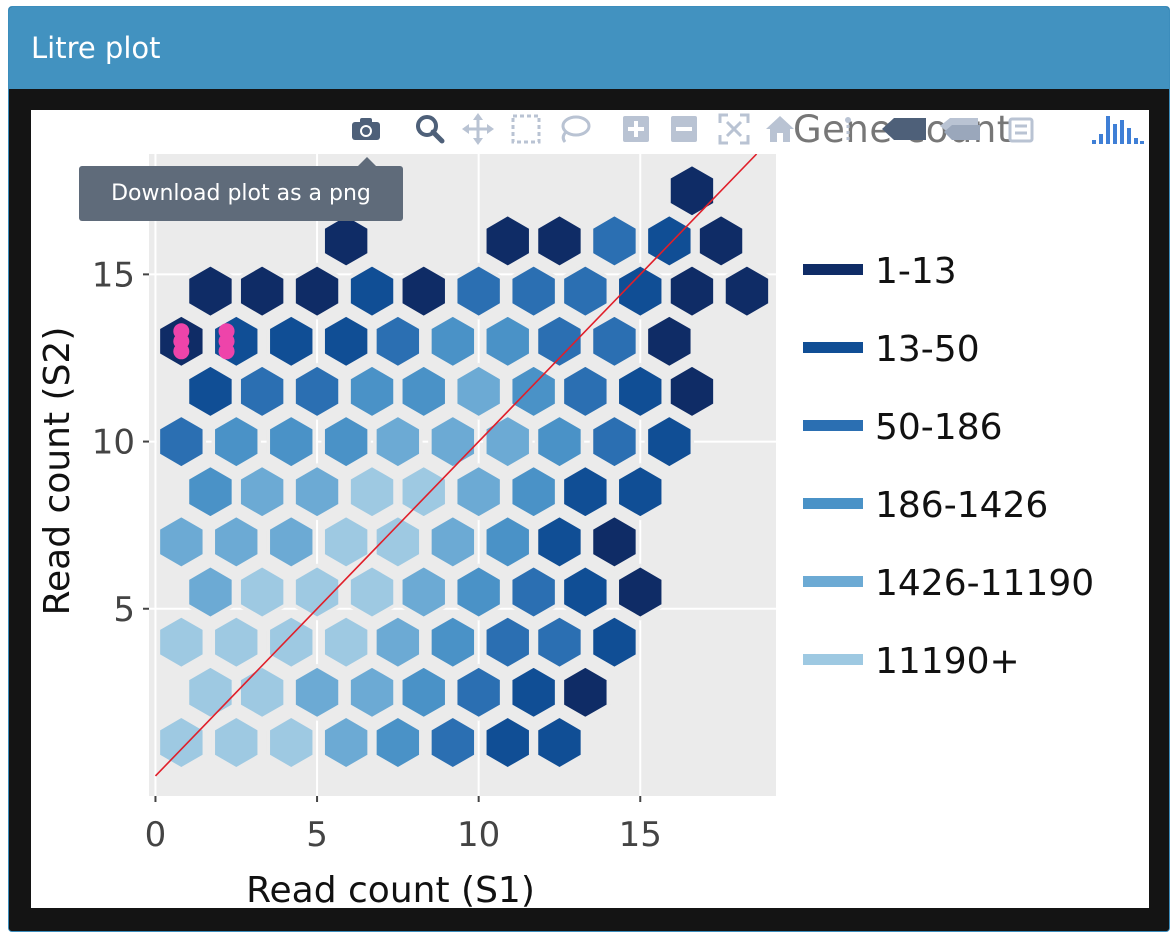 The height and width of the screenshot is (936, 1176). Describe the element at coordinates (574, 129) in the screenshot. I see `lasso-icon` at that location.